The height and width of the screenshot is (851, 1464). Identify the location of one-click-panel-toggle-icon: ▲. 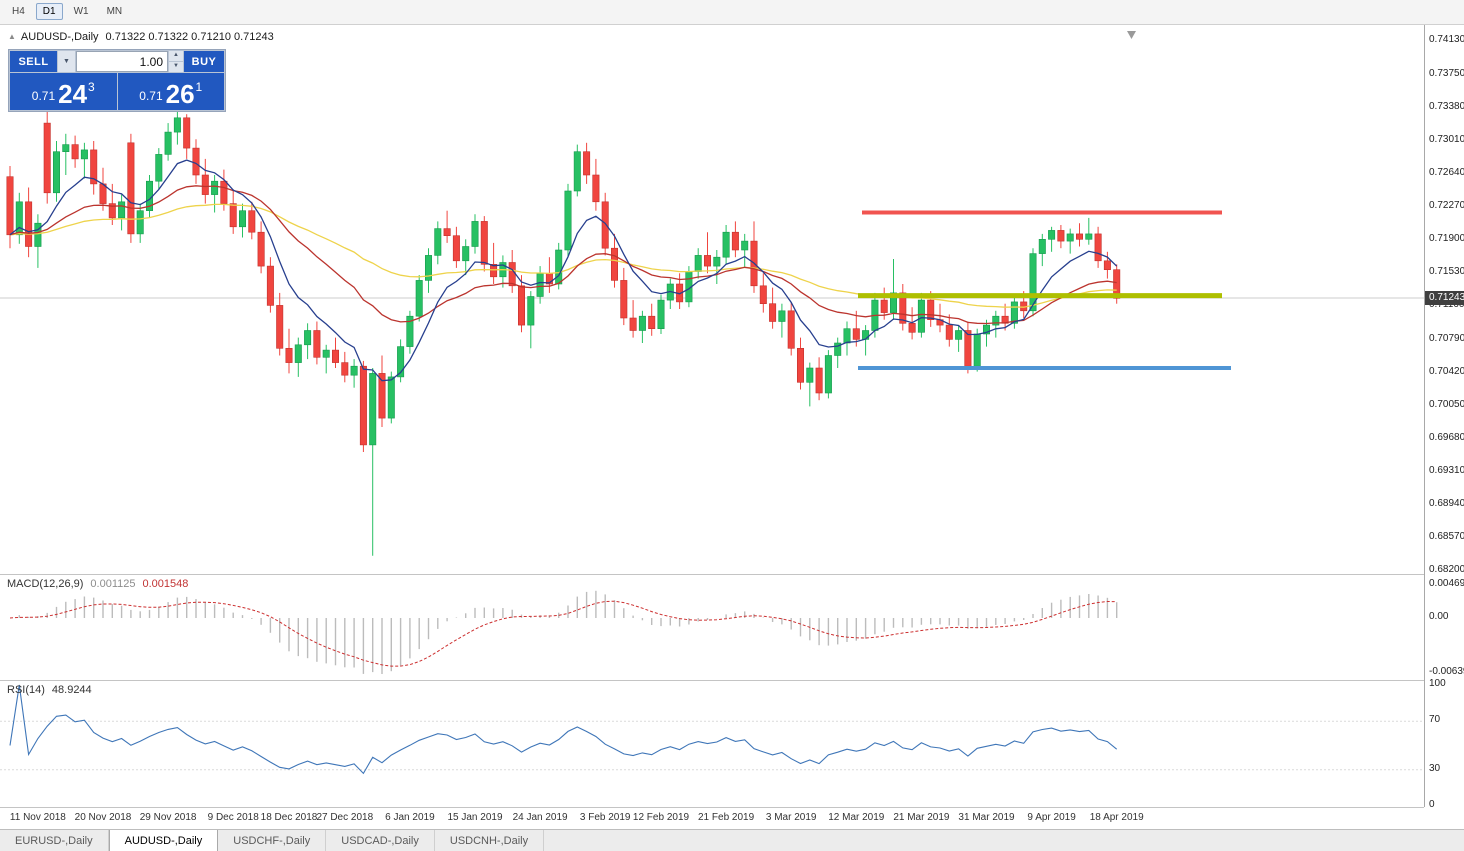
(12, 36).